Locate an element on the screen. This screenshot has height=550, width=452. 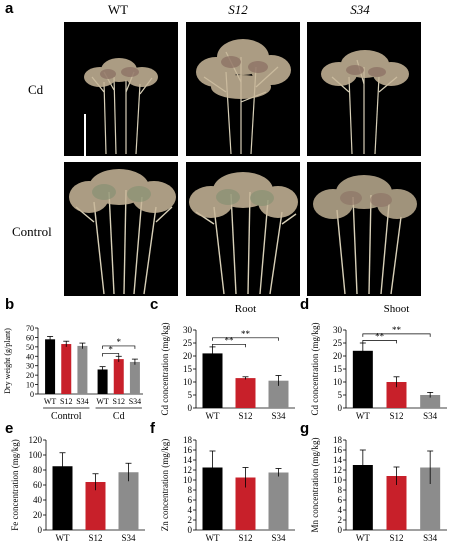
y-tick-label: 50 is located at coordinates (30, 347).